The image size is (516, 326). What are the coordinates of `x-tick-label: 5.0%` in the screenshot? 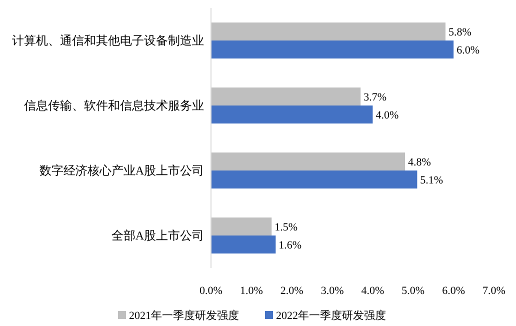 It's located at (413, 291).